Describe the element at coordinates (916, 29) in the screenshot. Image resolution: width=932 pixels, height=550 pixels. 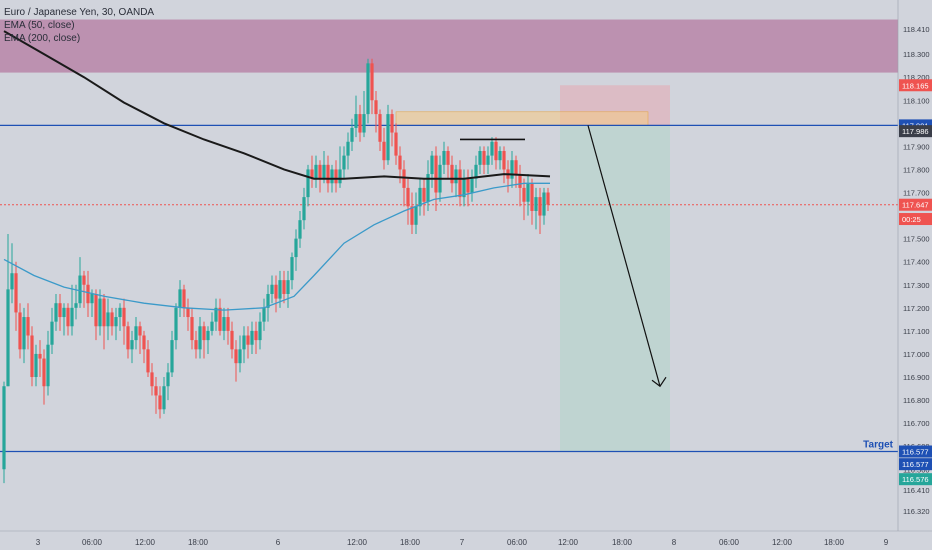
I see `price-tick-label: 118.410` at that location.